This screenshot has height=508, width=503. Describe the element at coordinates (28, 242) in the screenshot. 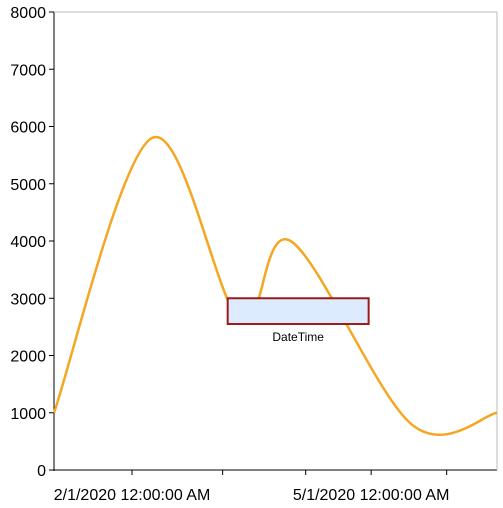

I see `y-tick-label: 4000` at that location.